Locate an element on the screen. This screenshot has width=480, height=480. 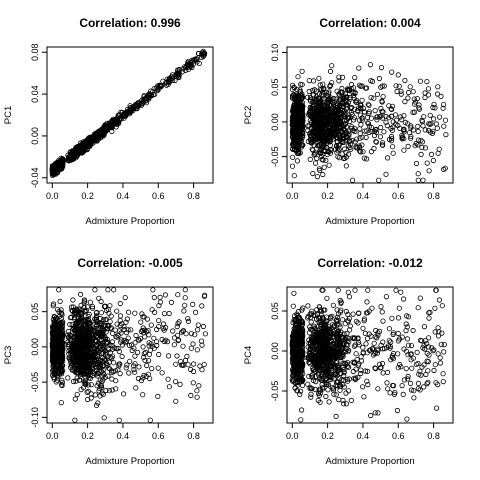
x-tick-label: 0.0 is located at coordinates (52, 196).